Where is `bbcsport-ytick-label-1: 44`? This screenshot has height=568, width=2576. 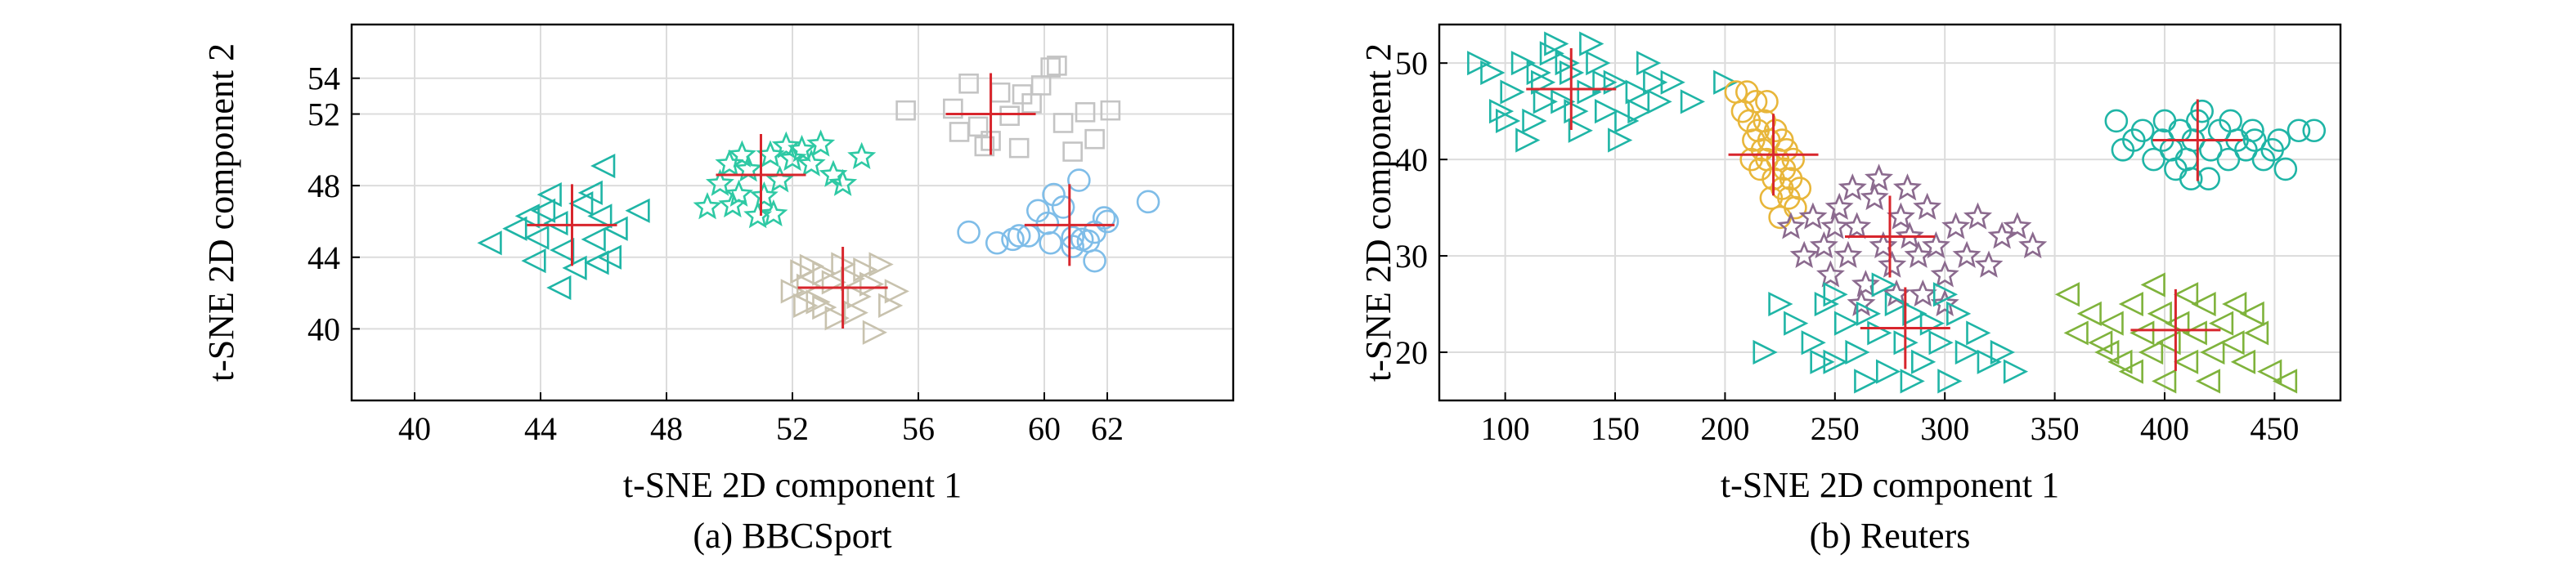
bbcsport-ytick-label-1: 44 is located at coordinates (323, 257).